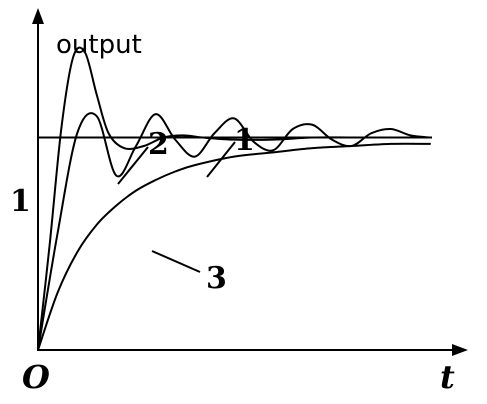 Image resolution: width=487 pixels, height=404 pixels. Describe the element at coordinates (20, 201) in the screenshot. I see `reference-line-label: 1` at that location.